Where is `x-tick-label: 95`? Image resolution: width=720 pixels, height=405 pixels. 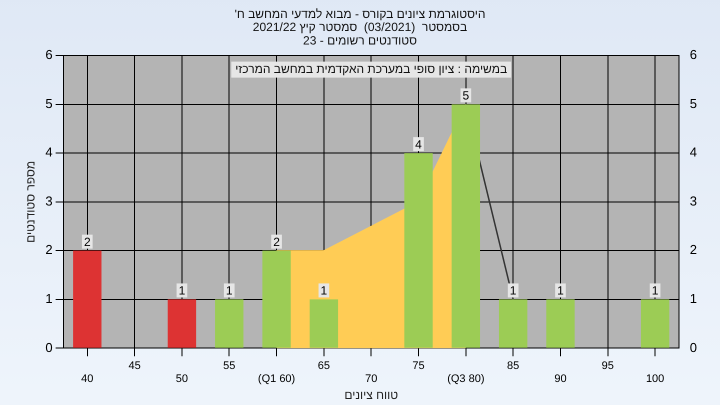
x-tick-label: 95 is located at coordinates (608, 366).